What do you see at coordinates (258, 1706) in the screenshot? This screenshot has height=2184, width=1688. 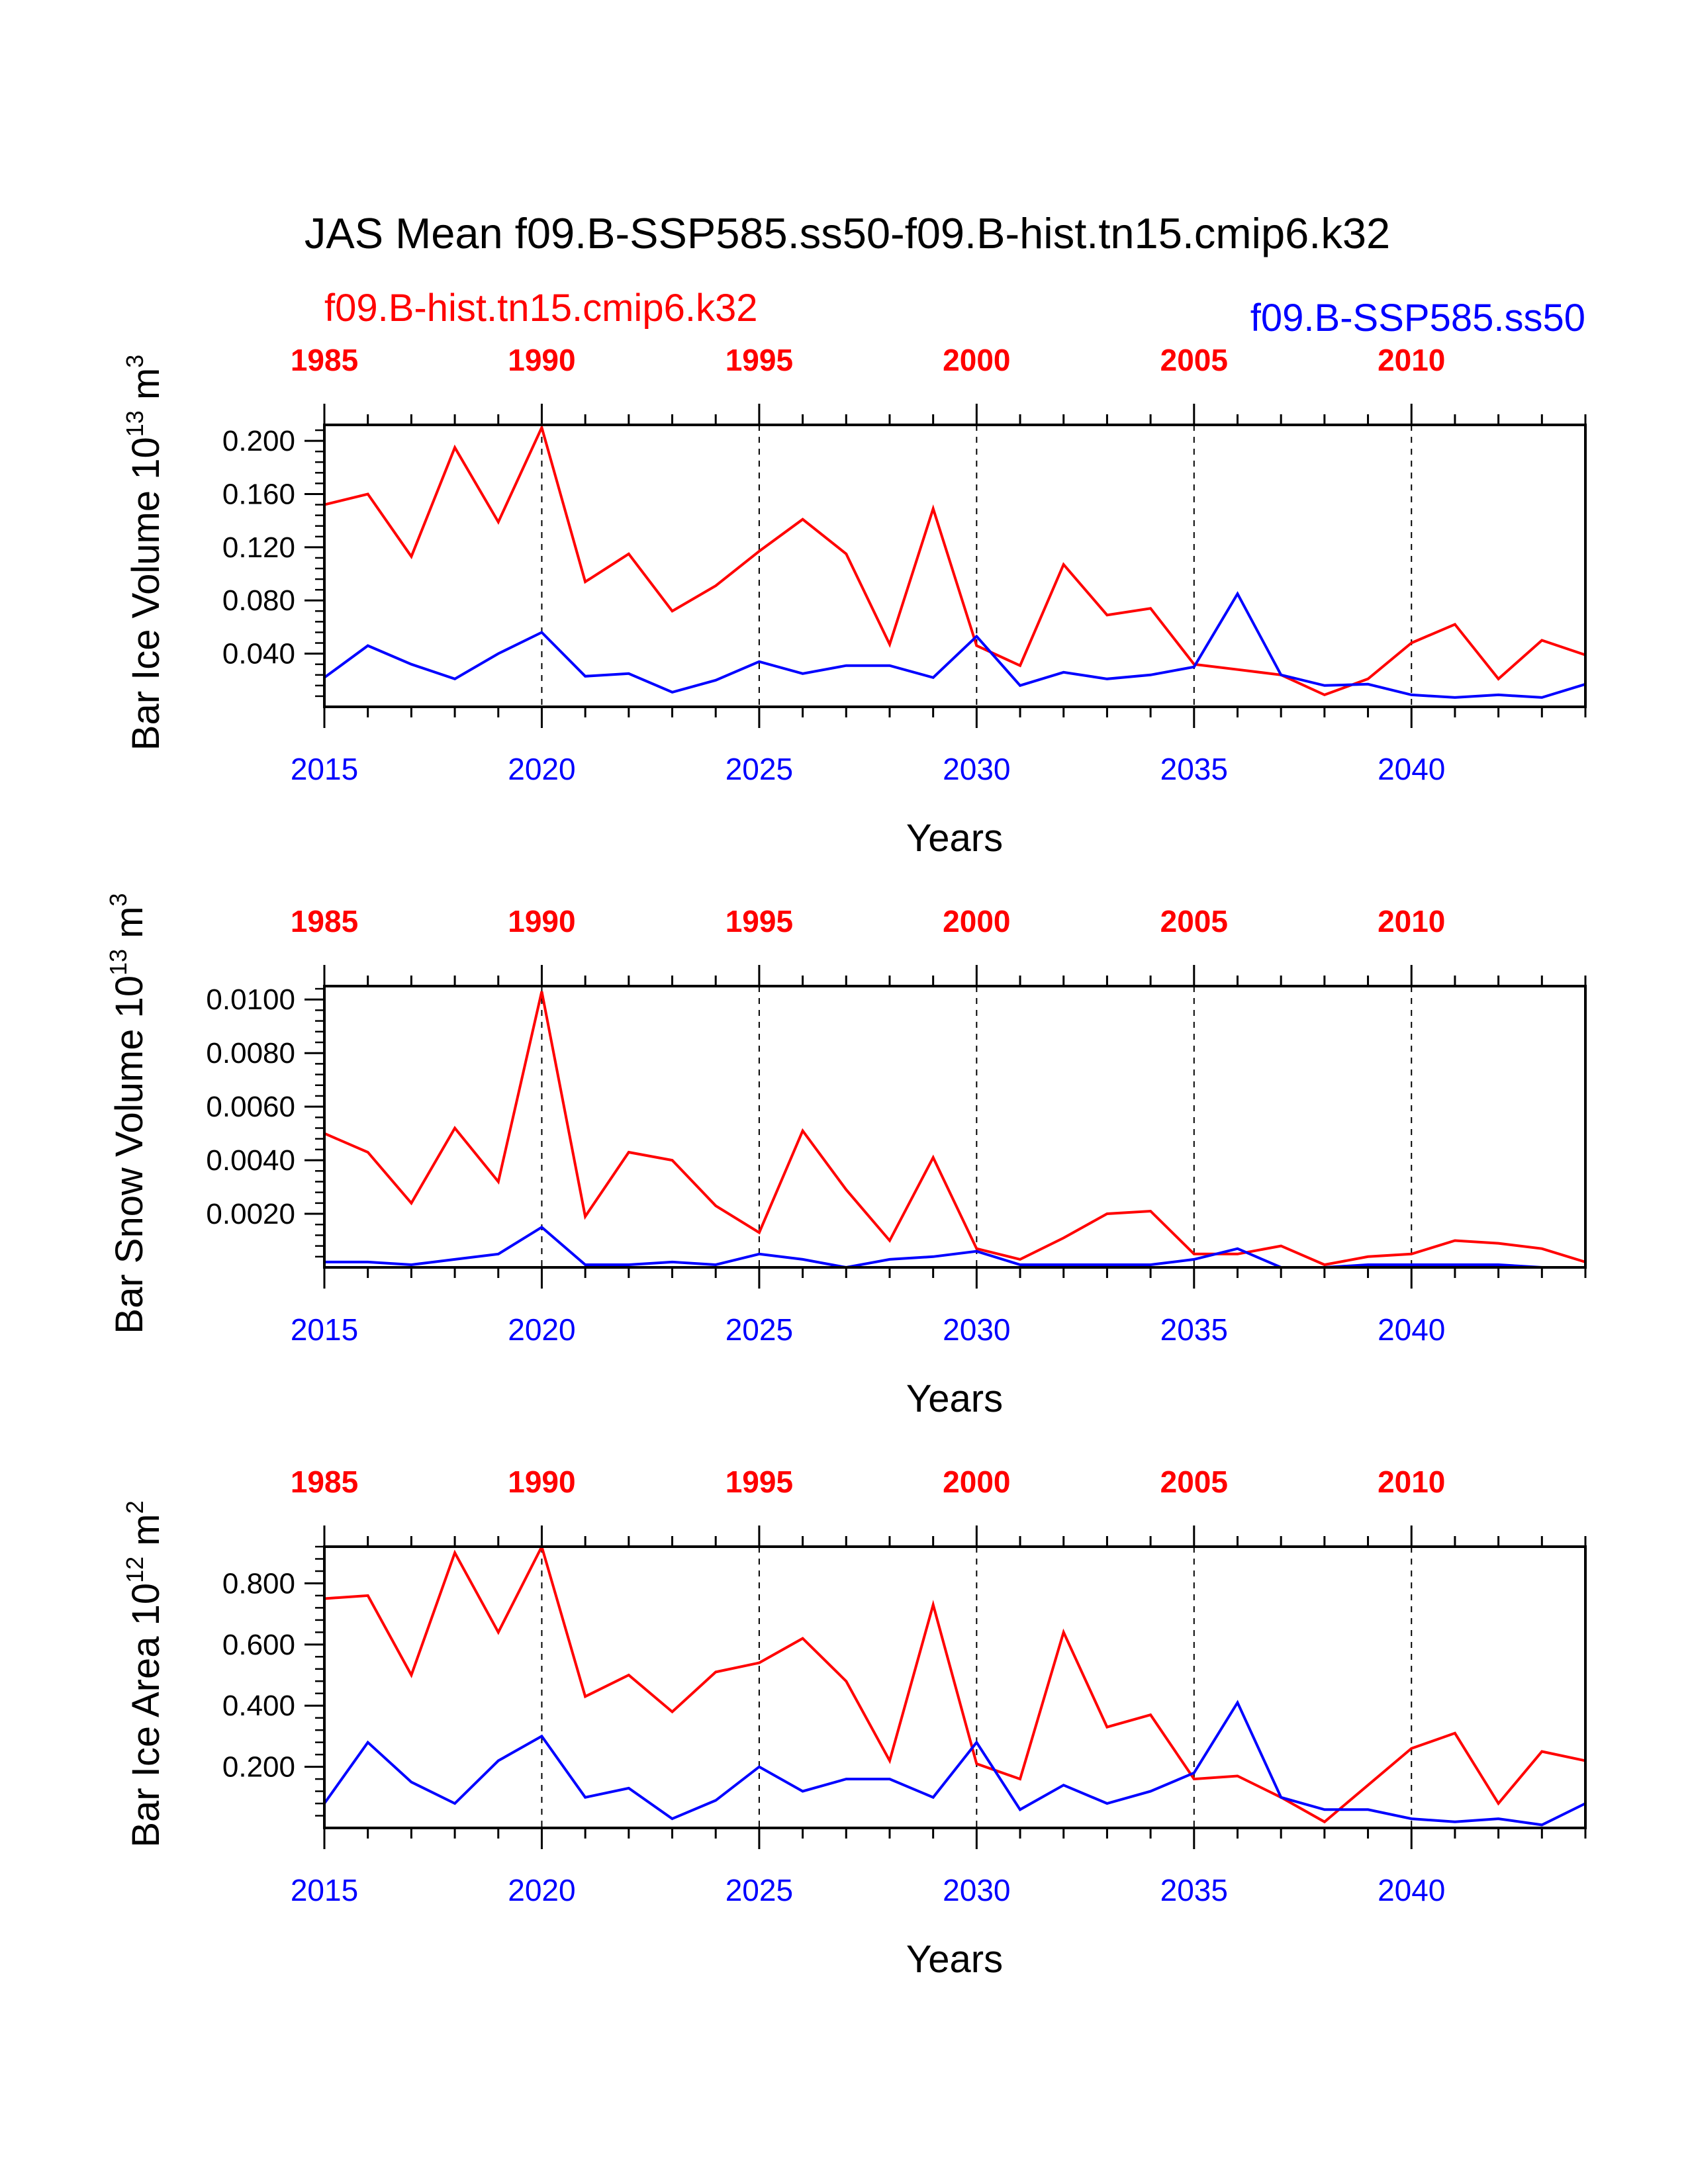 I see `y-tick-label: 0.400` at bounding box center [258, 1706].